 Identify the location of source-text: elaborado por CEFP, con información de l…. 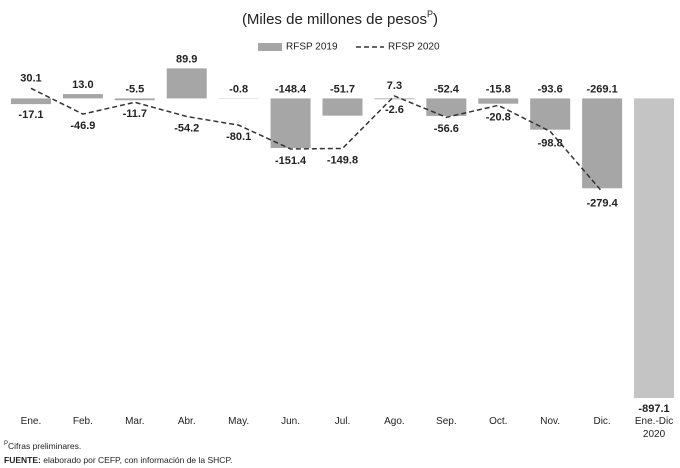
(138, 460).